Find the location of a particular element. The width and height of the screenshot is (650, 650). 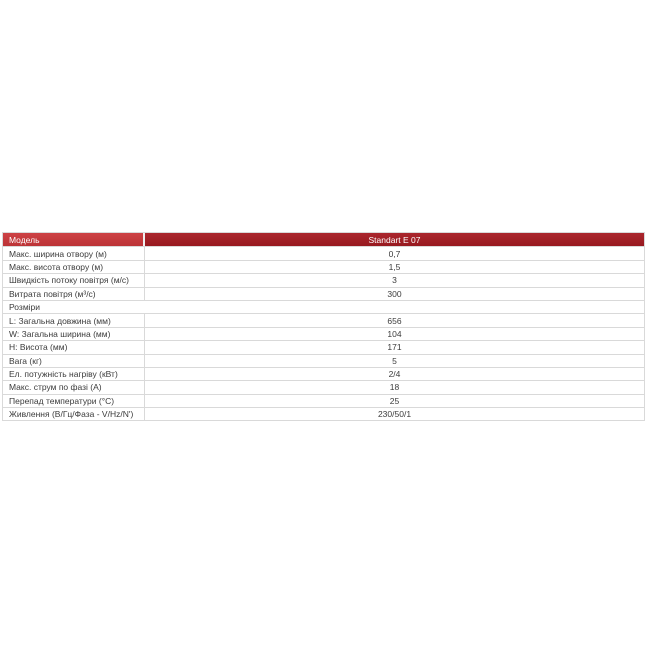

table-row: Витрата повітря (м³/с) 300 is located at coordinates (323, 293).